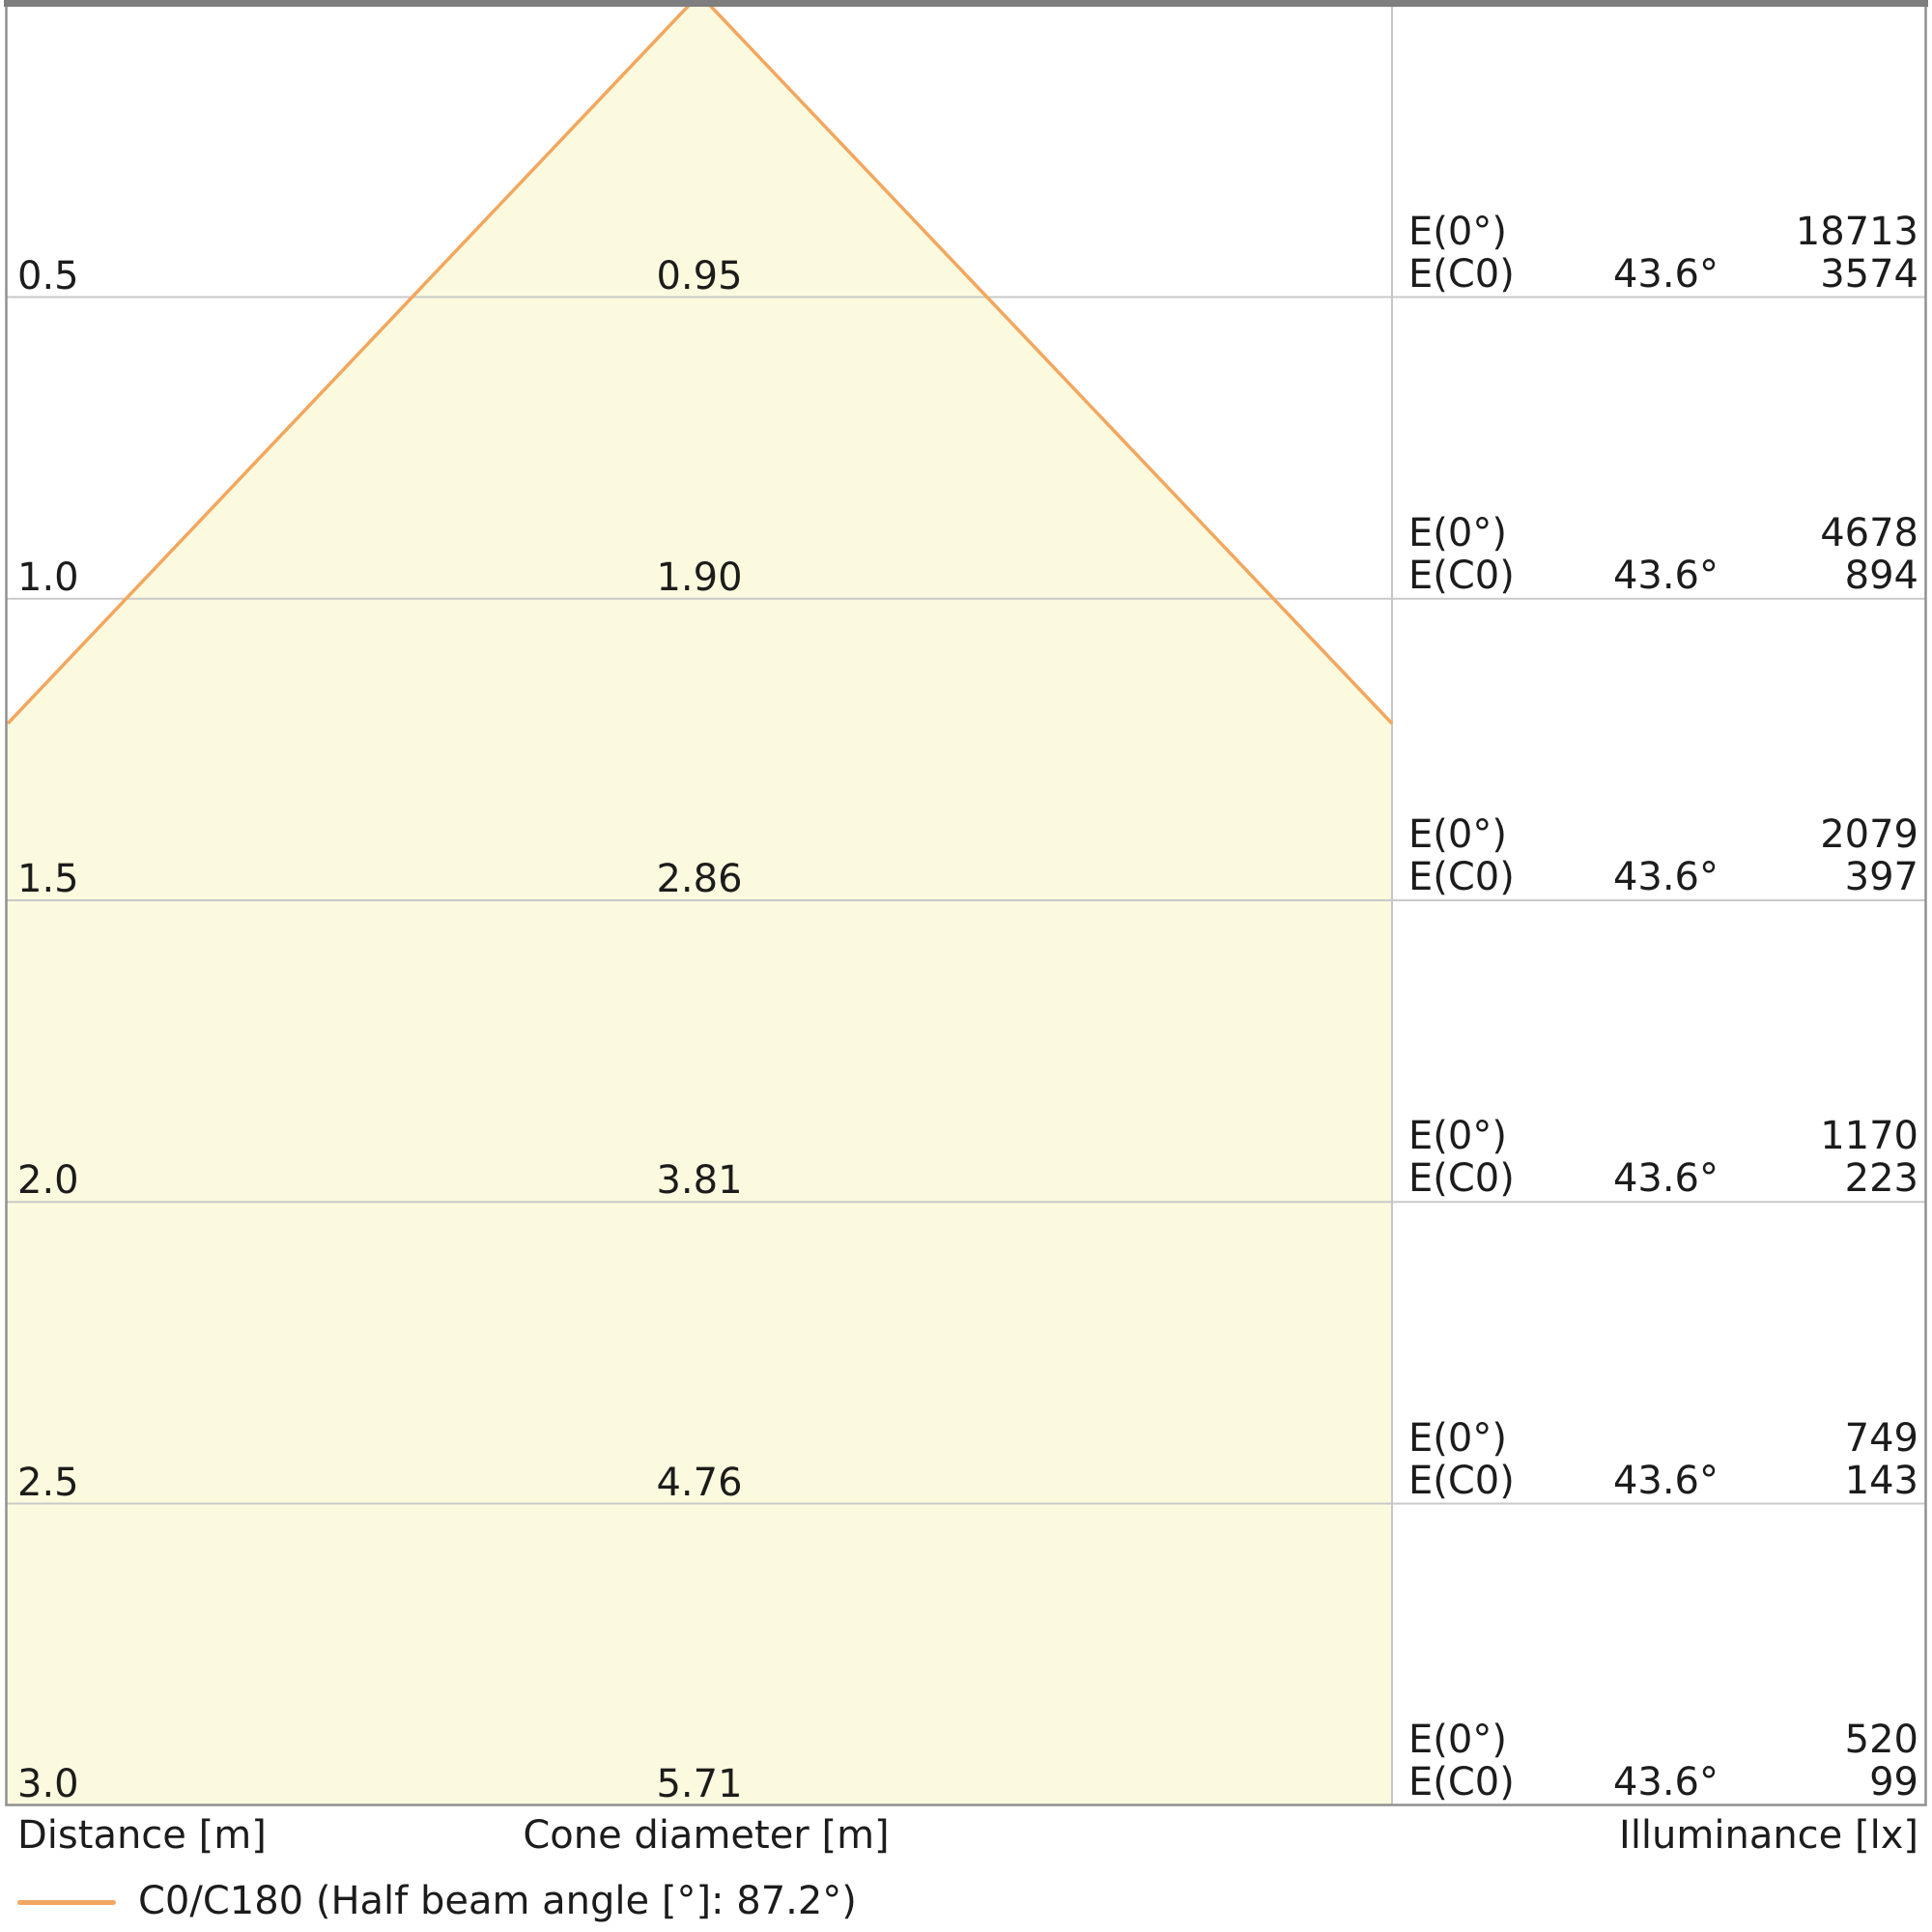 The image size is (1932, 1932). I want to click on e0-value: 749, so click(1881, 1438).